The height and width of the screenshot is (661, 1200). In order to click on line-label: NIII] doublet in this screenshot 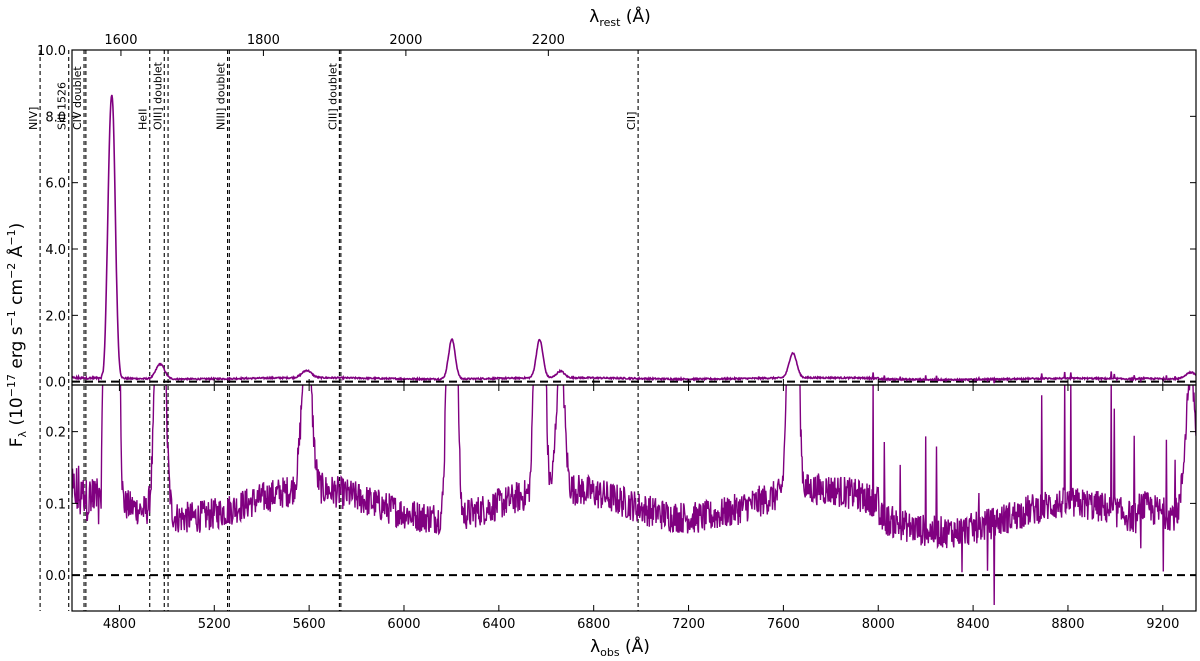, I will do `click(221, 96)`.